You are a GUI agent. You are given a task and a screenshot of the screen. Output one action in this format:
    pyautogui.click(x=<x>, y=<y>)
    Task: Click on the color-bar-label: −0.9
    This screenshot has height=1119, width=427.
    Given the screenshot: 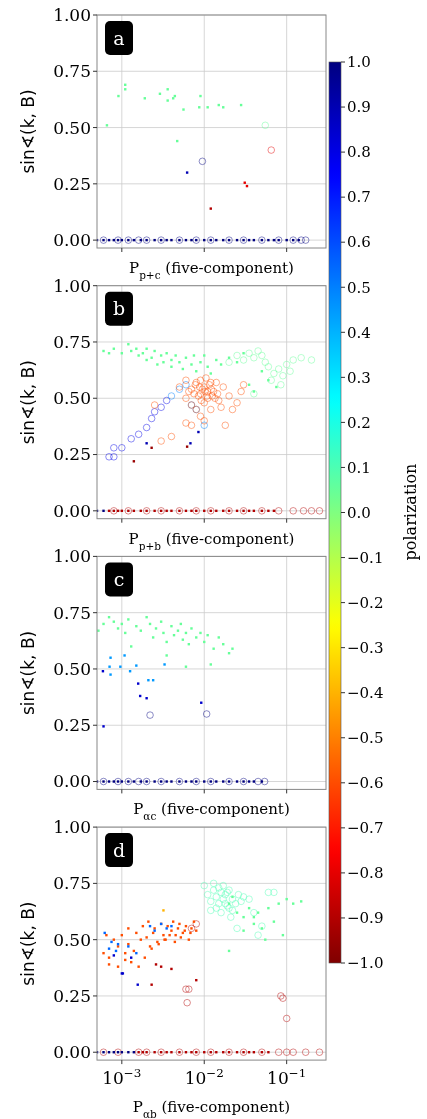 What is the action you would take?
    pyautogui.click(x=365, y=918)
    